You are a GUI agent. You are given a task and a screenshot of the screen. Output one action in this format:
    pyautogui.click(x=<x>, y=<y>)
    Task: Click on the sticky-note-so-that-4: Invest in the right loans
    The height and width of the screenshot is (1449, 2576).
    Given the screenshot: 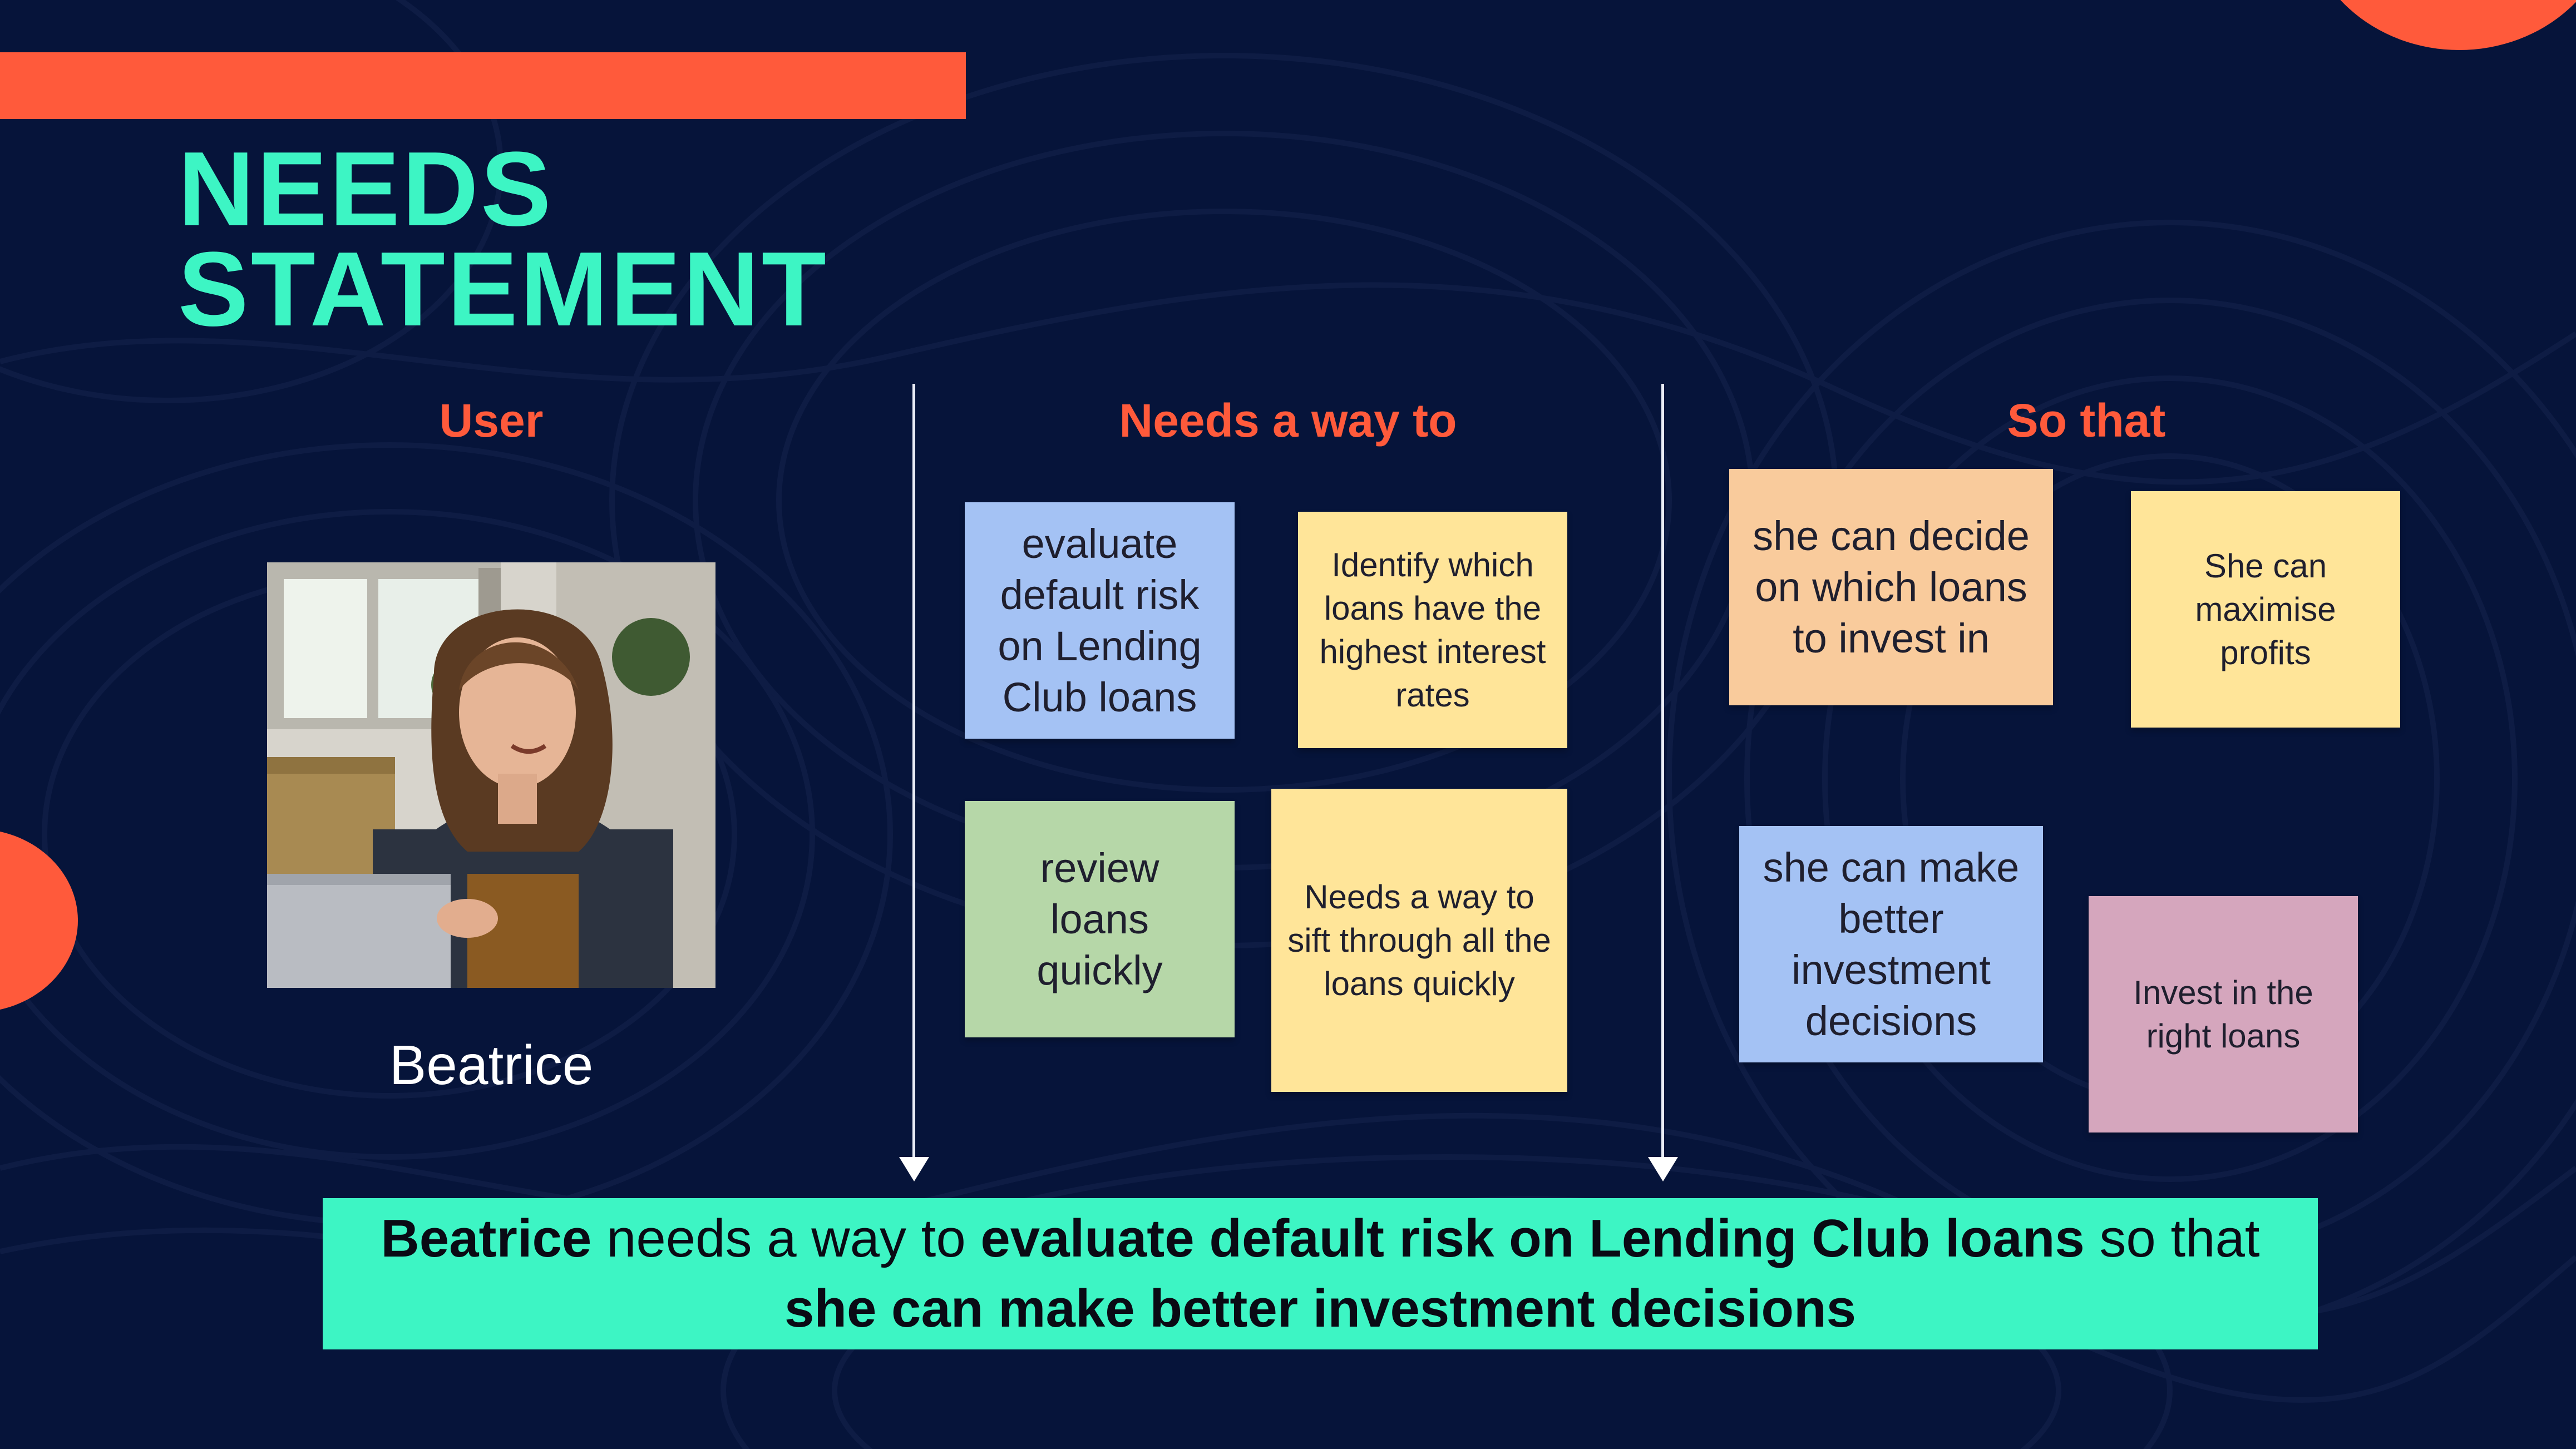 What is the action you would take?
    pyautogui.click(x=2223, y=1014)
    